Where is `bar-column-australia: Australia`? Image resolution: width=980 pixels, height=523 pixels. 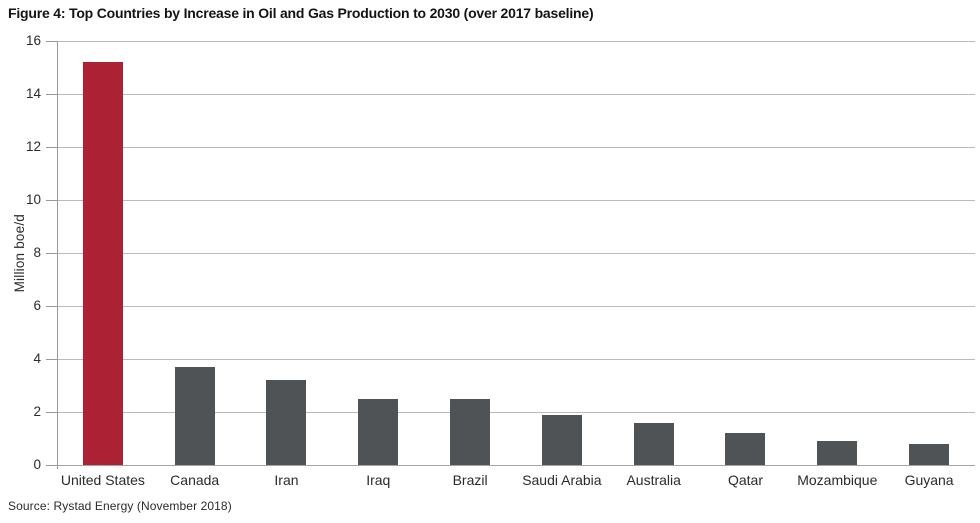 bar-column-australia: Australia is located at coordinates (654, 264).